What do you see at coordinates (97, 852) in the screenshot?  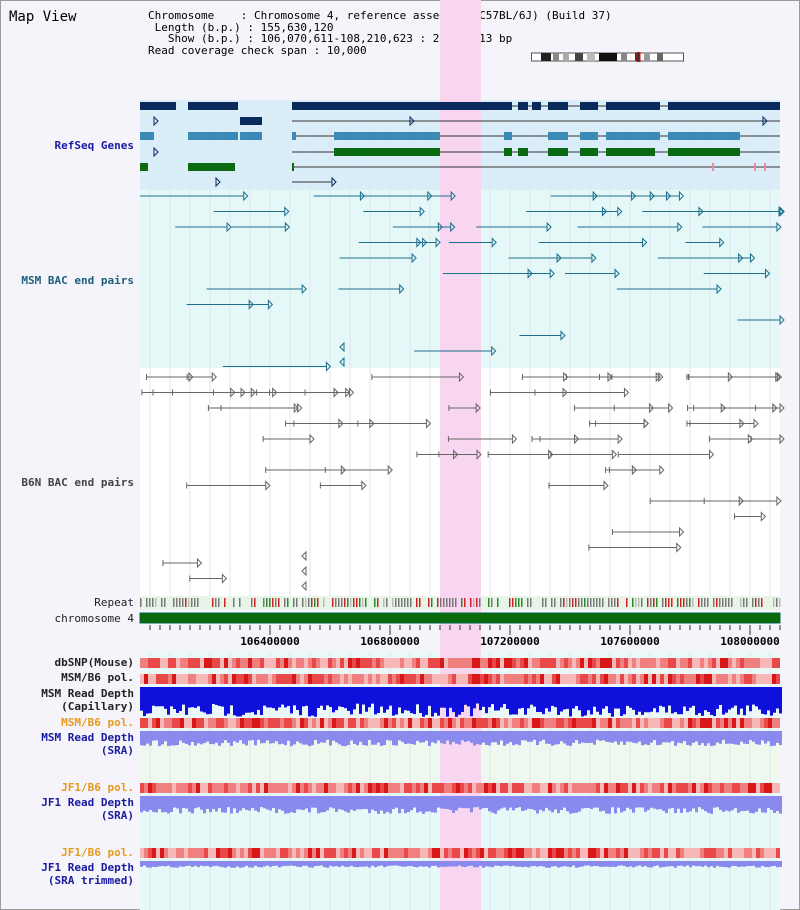 I see `track-label-jf1-b6-pol-2: JF1/B6 pol.` at bounding box center [97, 852].